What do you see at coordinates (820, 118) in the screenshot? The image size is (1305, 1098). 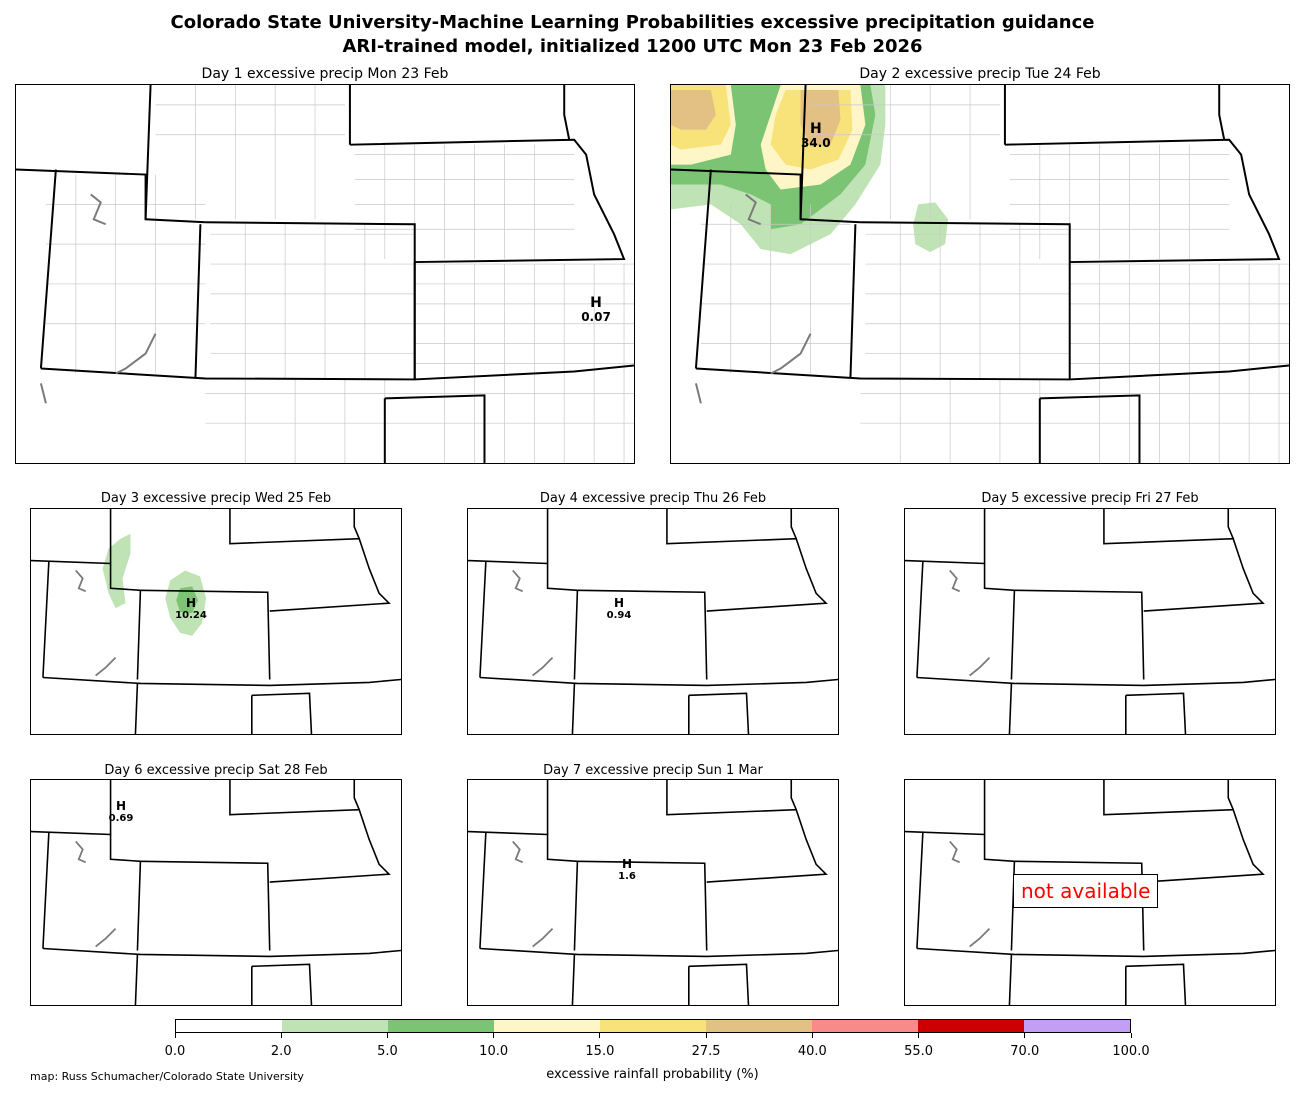 I see `contour-27pct-east` at bounding box center [820, 118].